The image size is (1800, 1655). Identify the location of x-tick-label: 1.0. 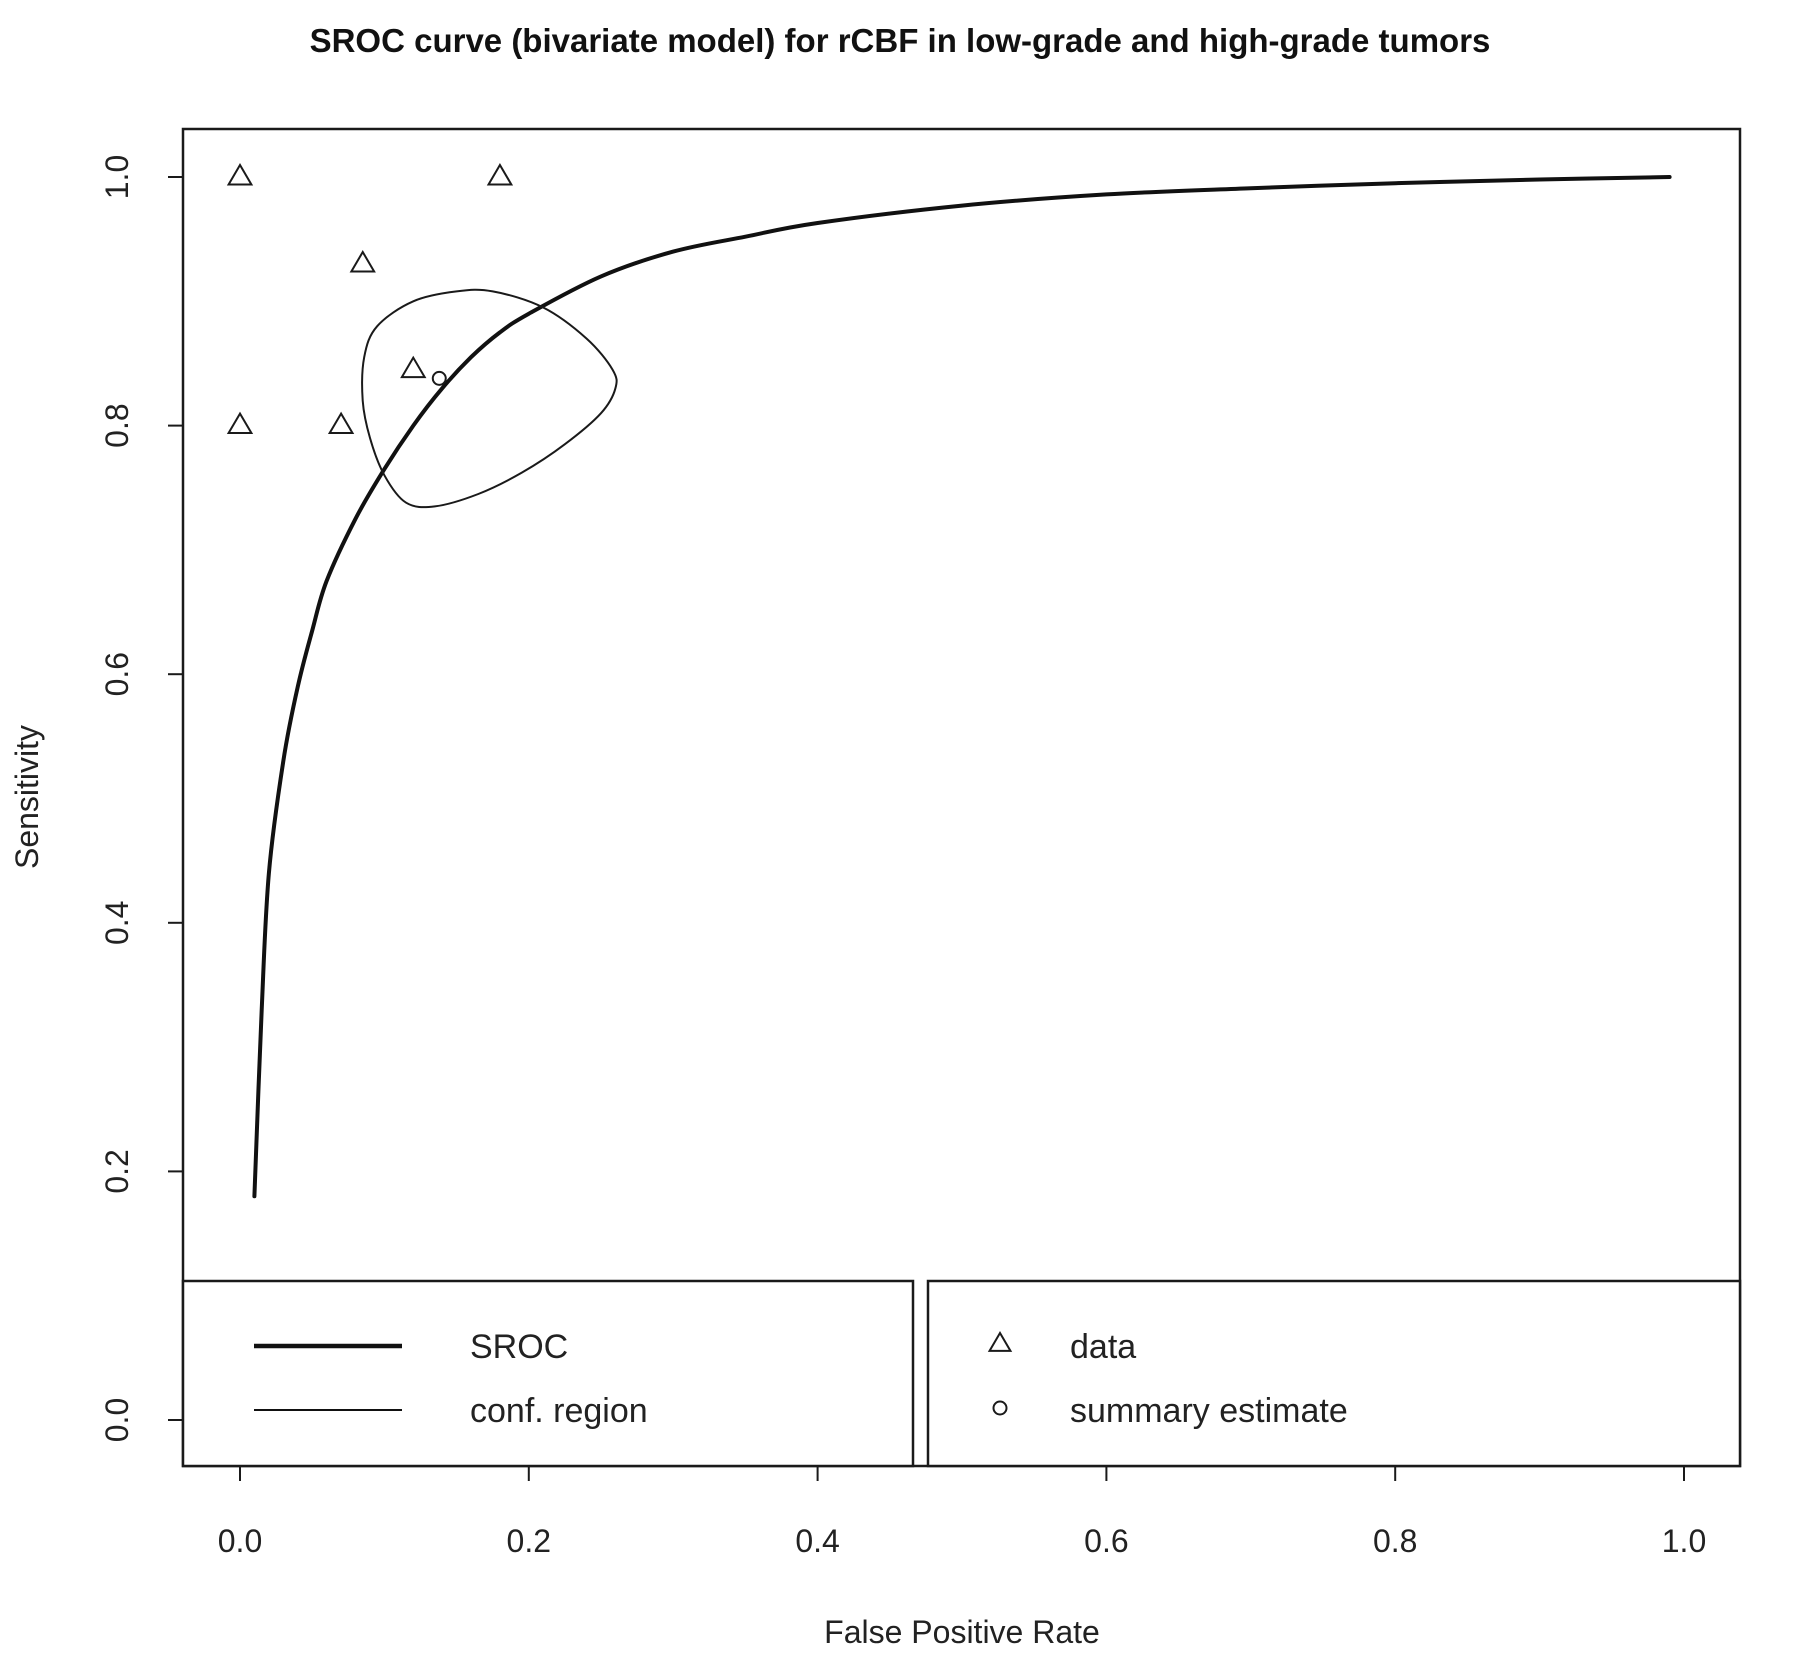
(1684, 1541).